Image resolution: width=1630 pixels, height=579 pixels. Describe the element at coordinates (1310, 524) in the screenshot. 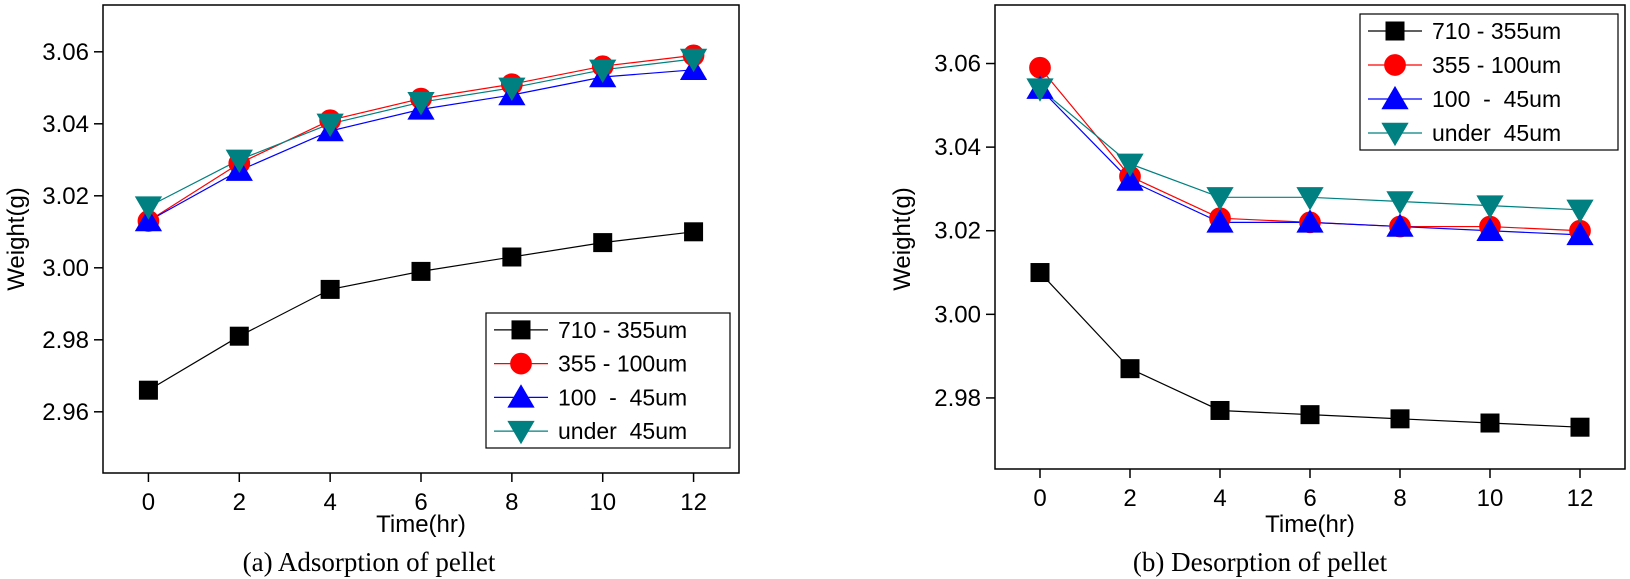

I see `x-axis-label-b: Time(hr)` at that location.